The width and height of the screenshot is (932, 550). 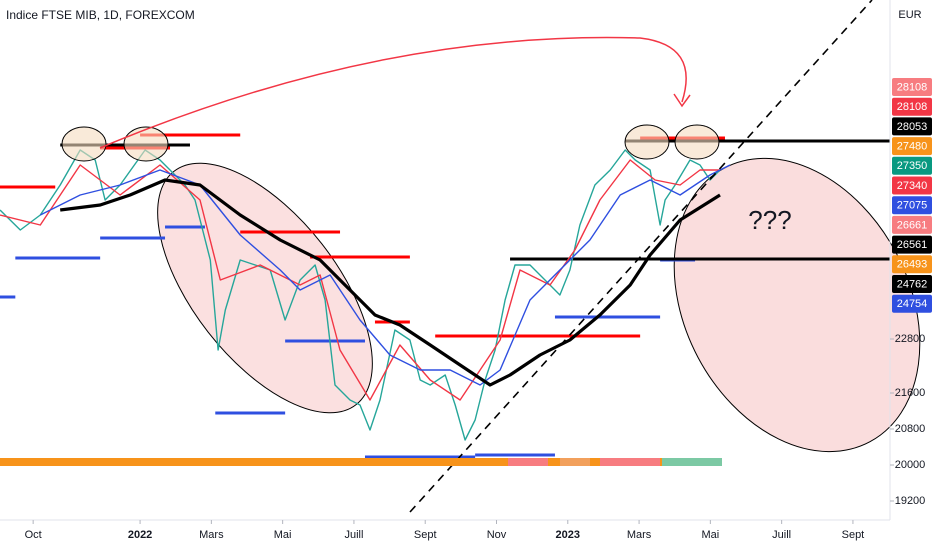 I want to click on price-label: 28053, so click(x=912, y=127).